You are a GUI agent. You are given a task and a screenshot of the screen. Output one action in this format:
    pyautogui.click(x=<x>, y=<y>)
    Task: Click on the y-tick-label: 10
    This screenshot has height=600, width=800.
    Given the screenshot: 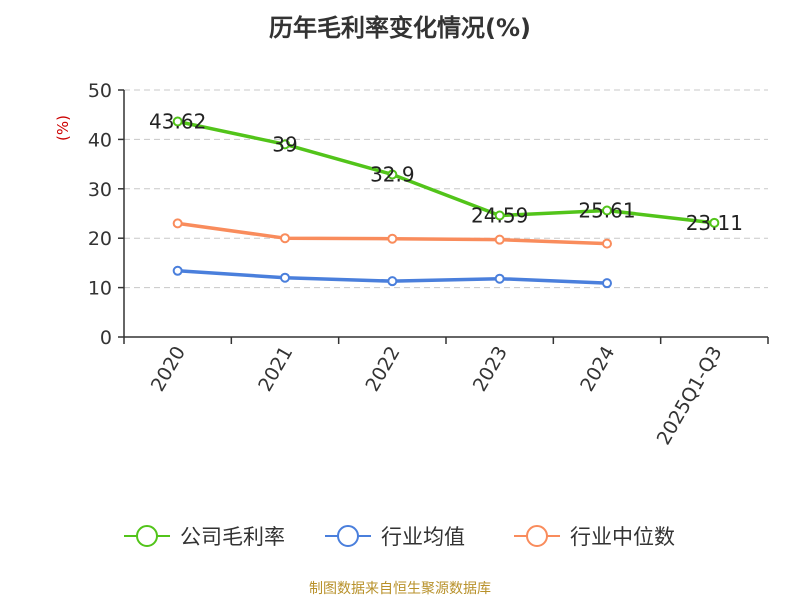 What is the action you would take?
    pyautogui.click(x=100, y=289)
    